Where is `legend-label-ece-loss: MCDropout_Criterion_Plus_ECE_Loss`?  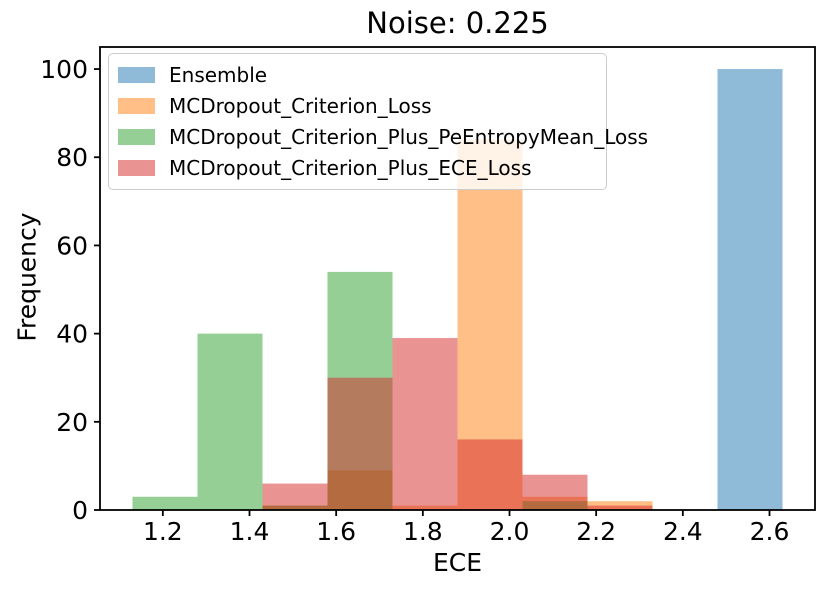
legend-label-ece-loss: MCDropout_Criterion_Plus_ECE_Loss is located at coordinates (350, 168).